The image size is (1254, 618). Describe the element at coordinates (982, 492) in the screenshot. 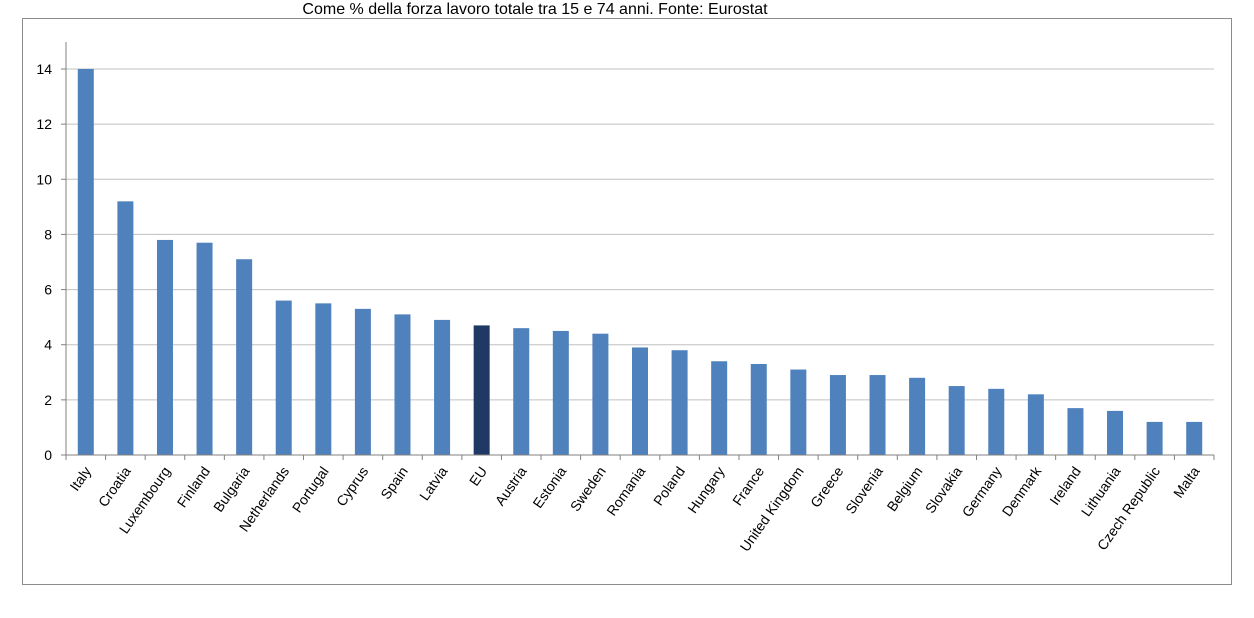

I see `x-label-germany: Germany` at that location.